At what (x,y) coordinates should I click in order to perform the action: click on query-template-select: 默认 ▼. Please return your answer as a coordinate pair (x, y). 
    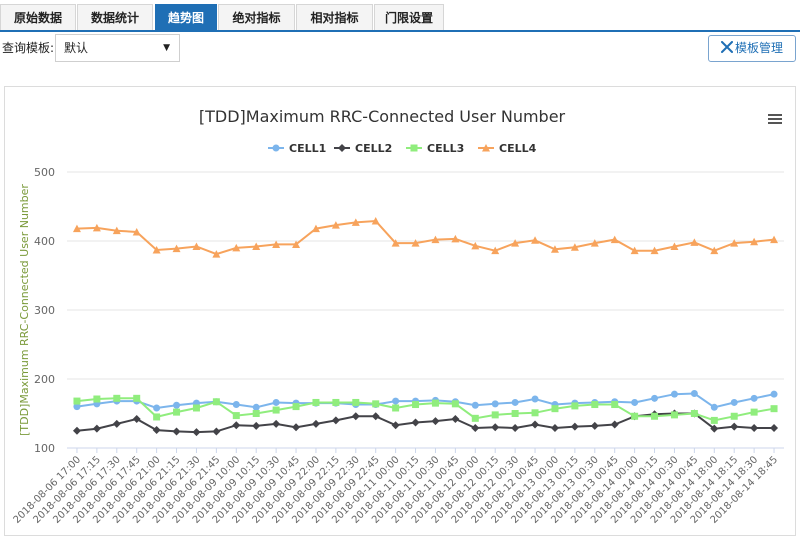
    Looking at the image, I should click on (117, 48).